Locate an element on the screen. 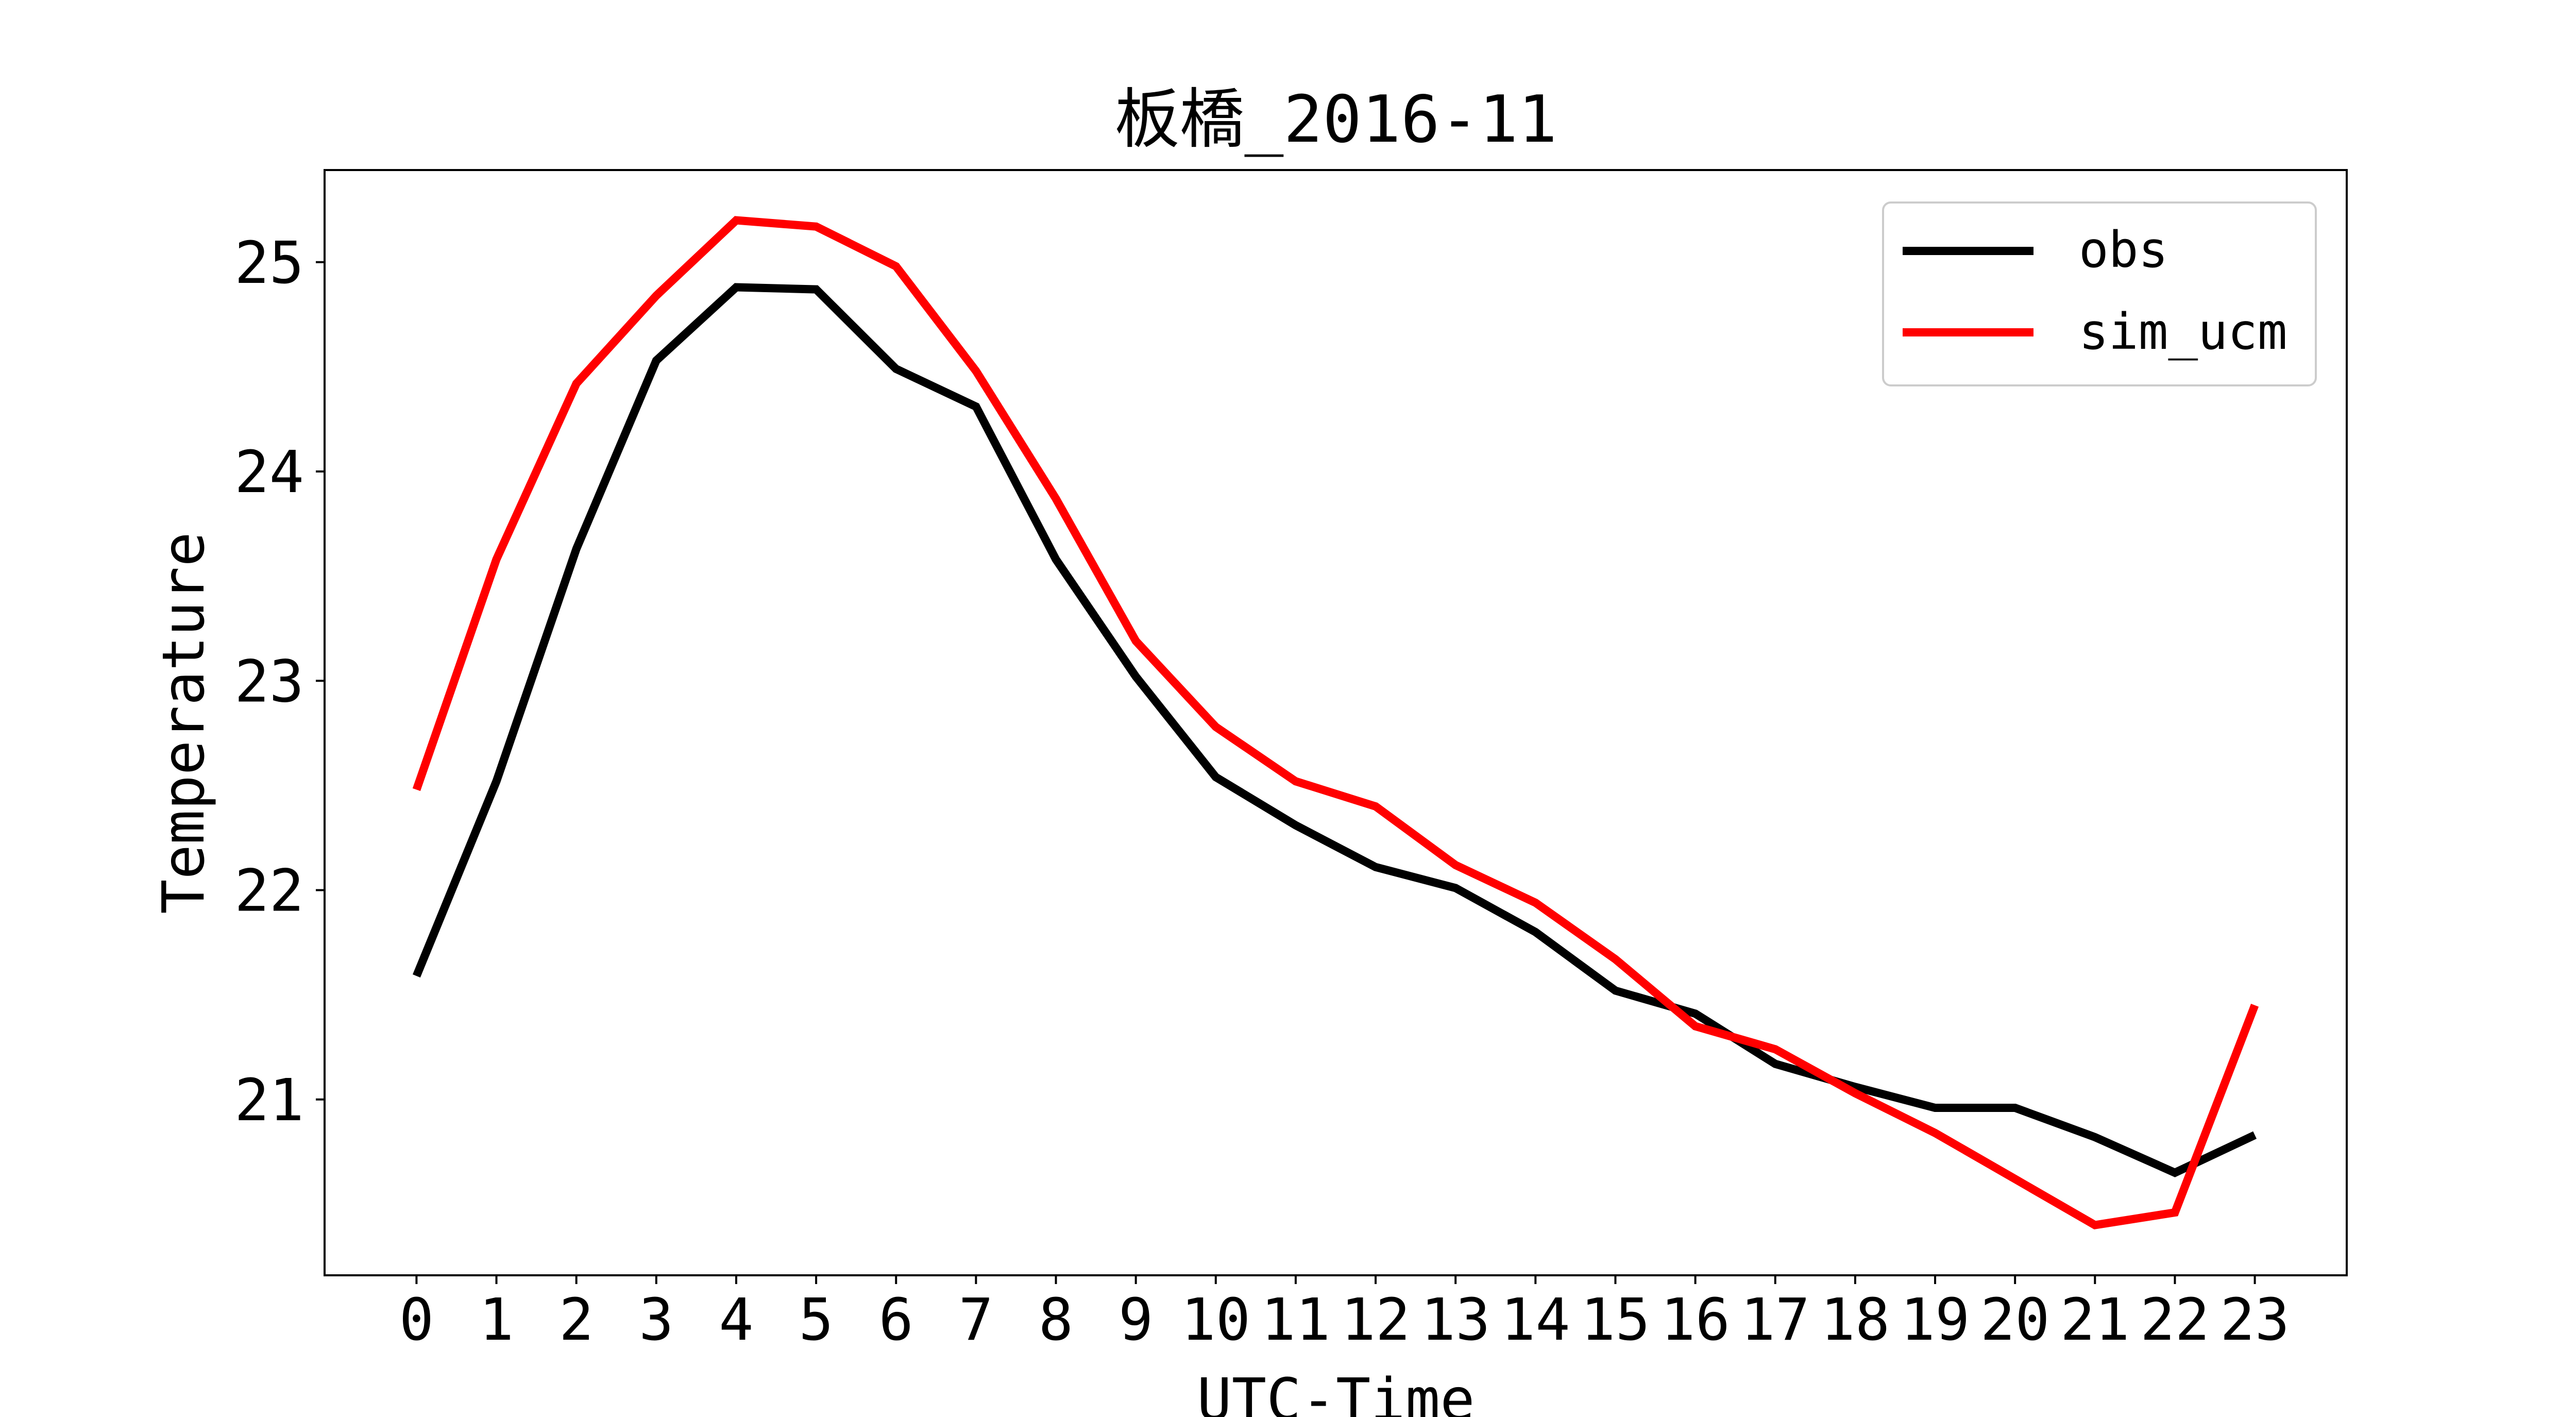  y-tick-label: 23 is located at coordinates (269, 681).